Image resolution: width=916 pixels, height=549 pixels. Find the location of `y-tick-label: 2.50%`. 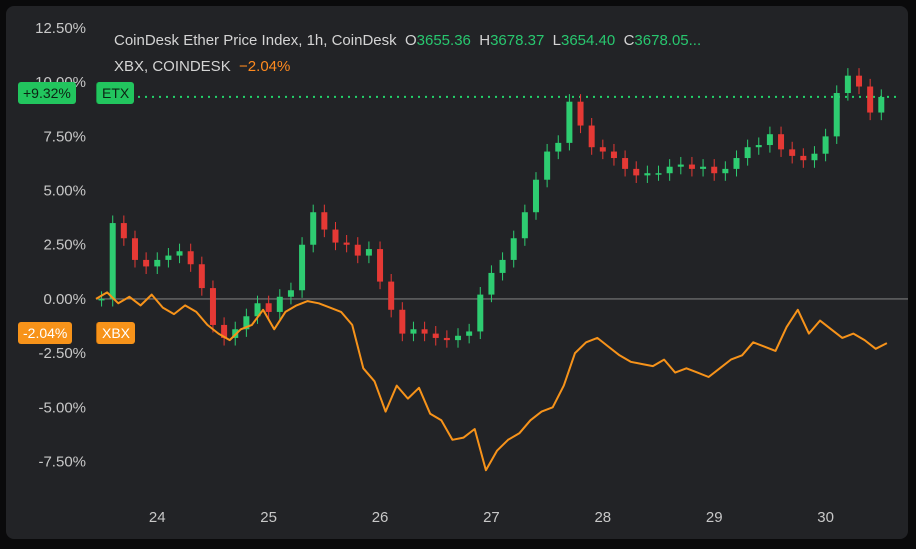

y-tick-label: 2.50% is located at coordinates (64, 245).